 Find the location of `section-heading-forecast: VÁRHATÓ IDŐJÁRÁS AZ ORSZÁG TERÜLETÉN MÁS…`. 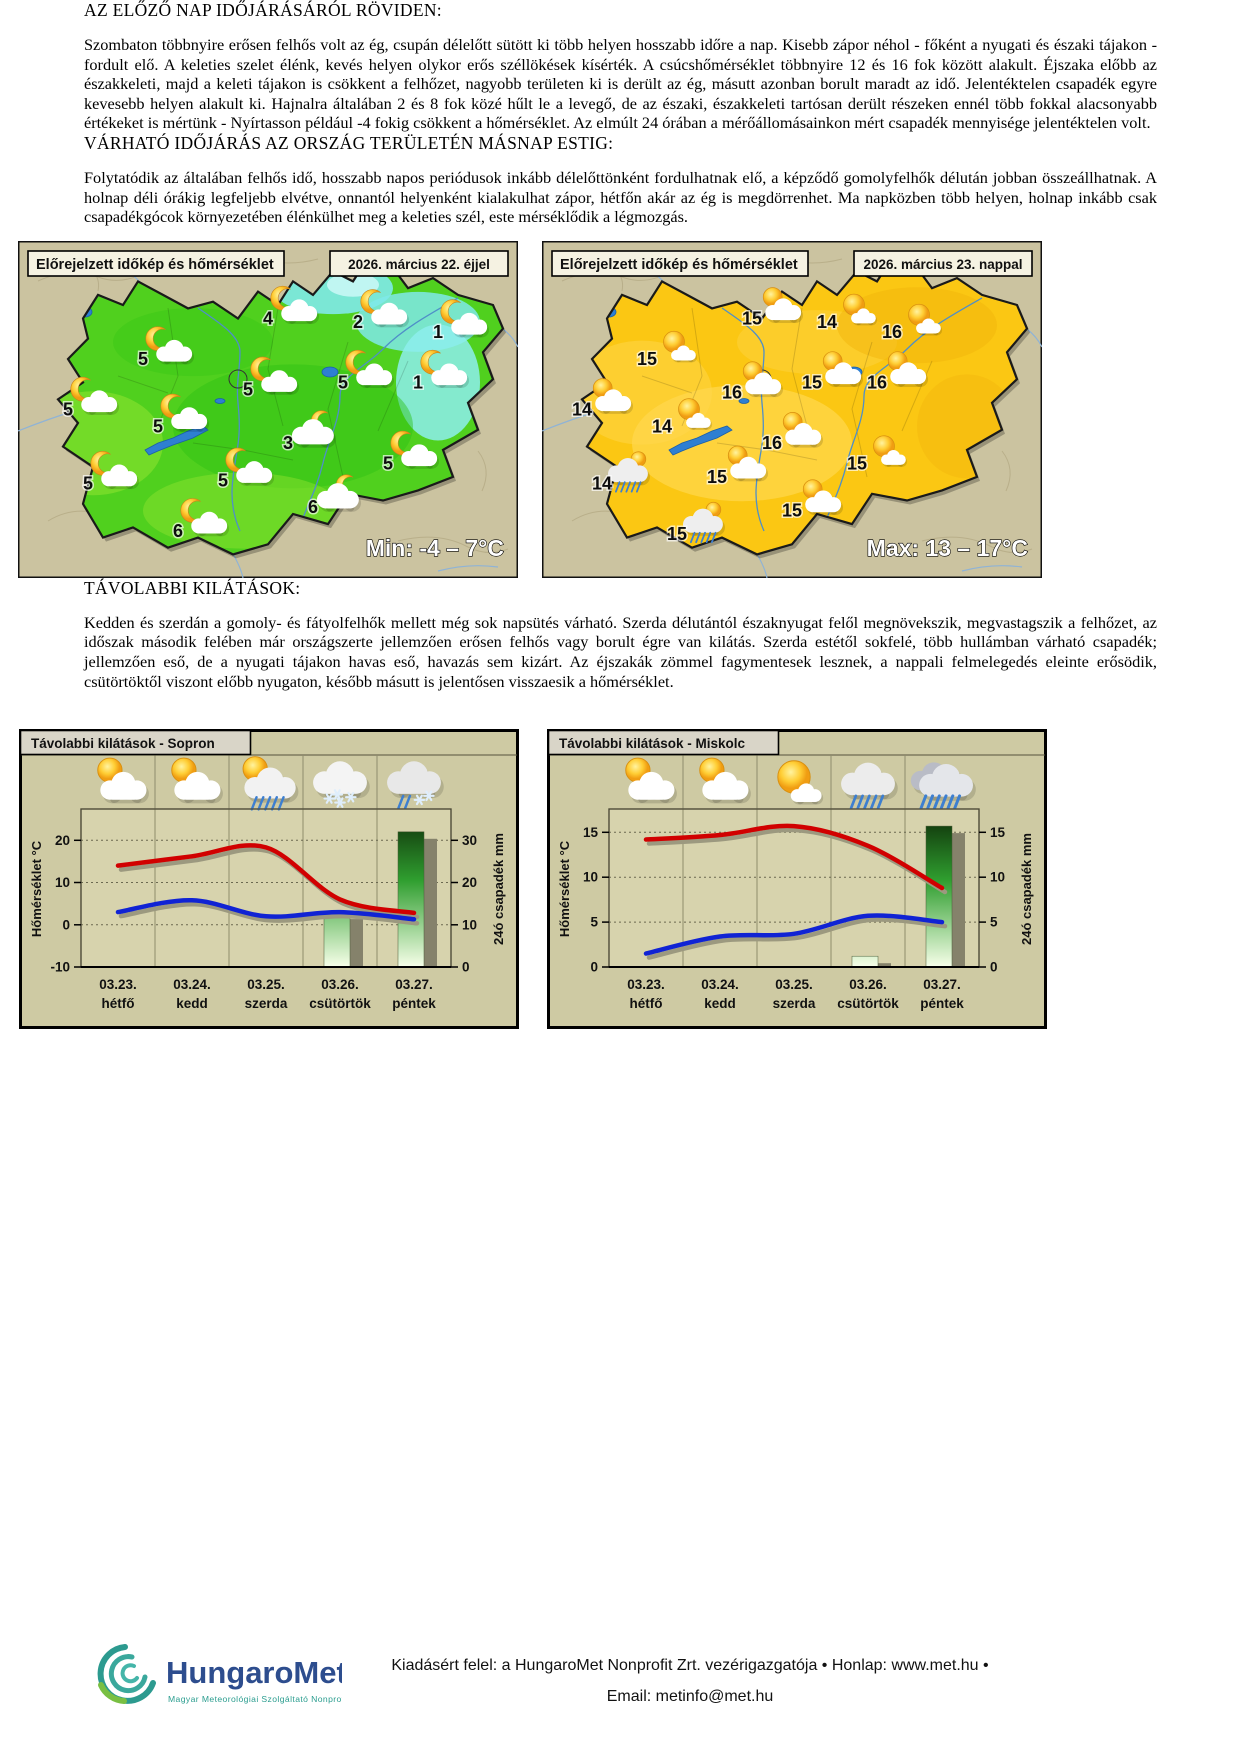

section-heading-forecast: VÁRHATÓ IDŐJÁRÁS AZ ORSZÁG TERÜLETÉN MÁS… is located at coordinates (349, 142).